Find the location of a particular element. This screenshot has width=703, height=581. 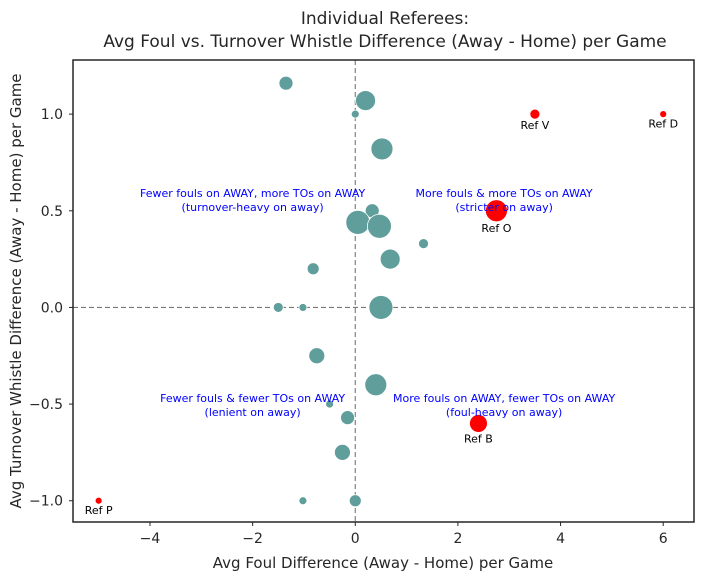

quadrant-annotation: More fouls & more TOs on AWAY is located at coordinates (504, 193).